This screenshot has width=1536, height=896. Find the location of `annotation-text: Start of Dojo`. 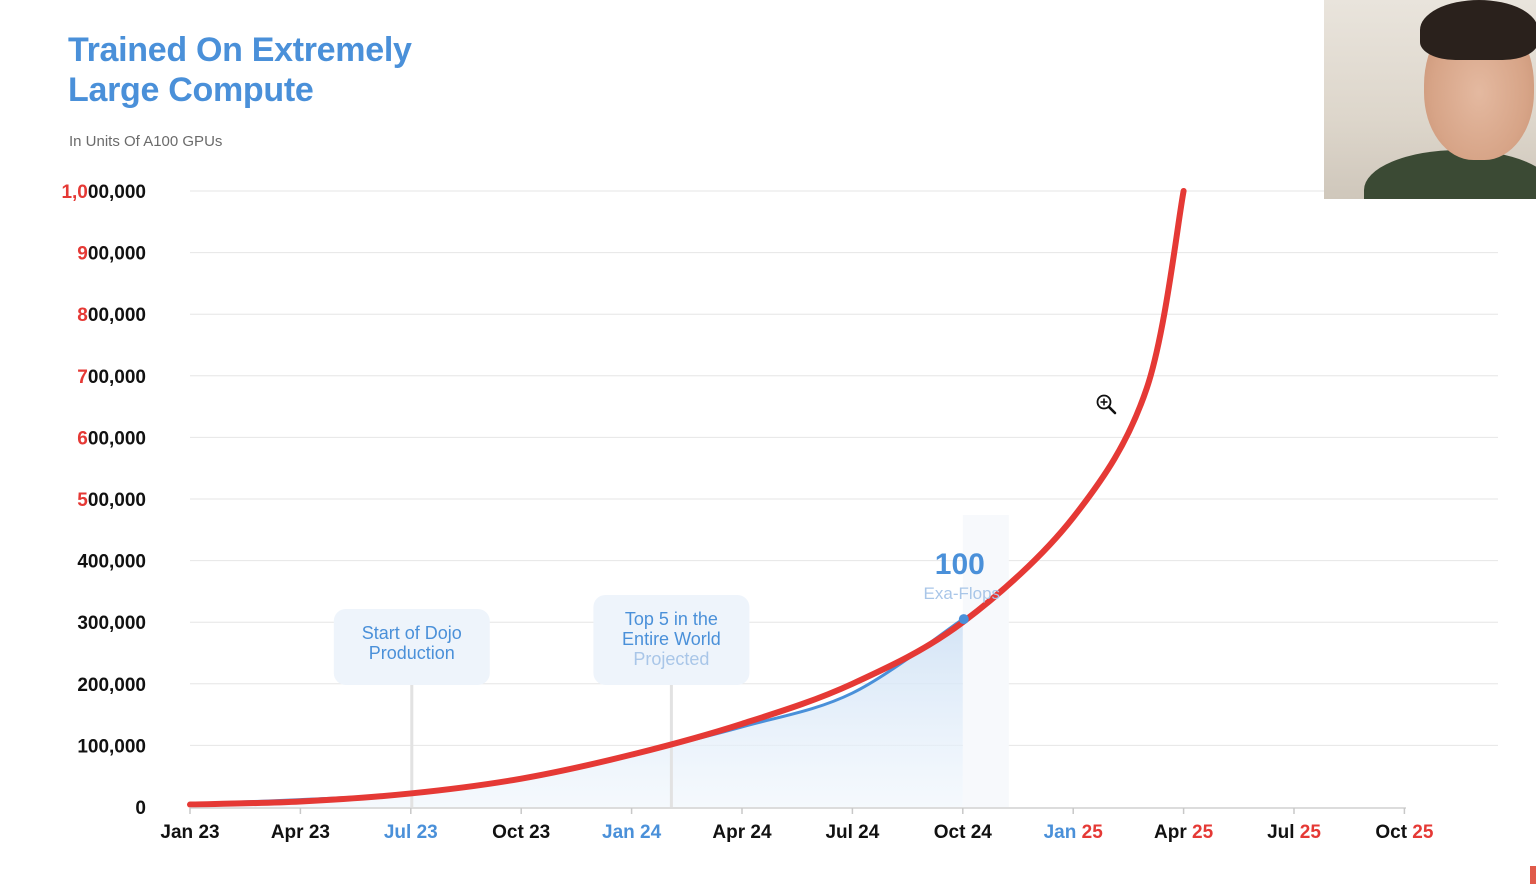

annotation-text: Start of Dojo is located at coordinates (412, 633).